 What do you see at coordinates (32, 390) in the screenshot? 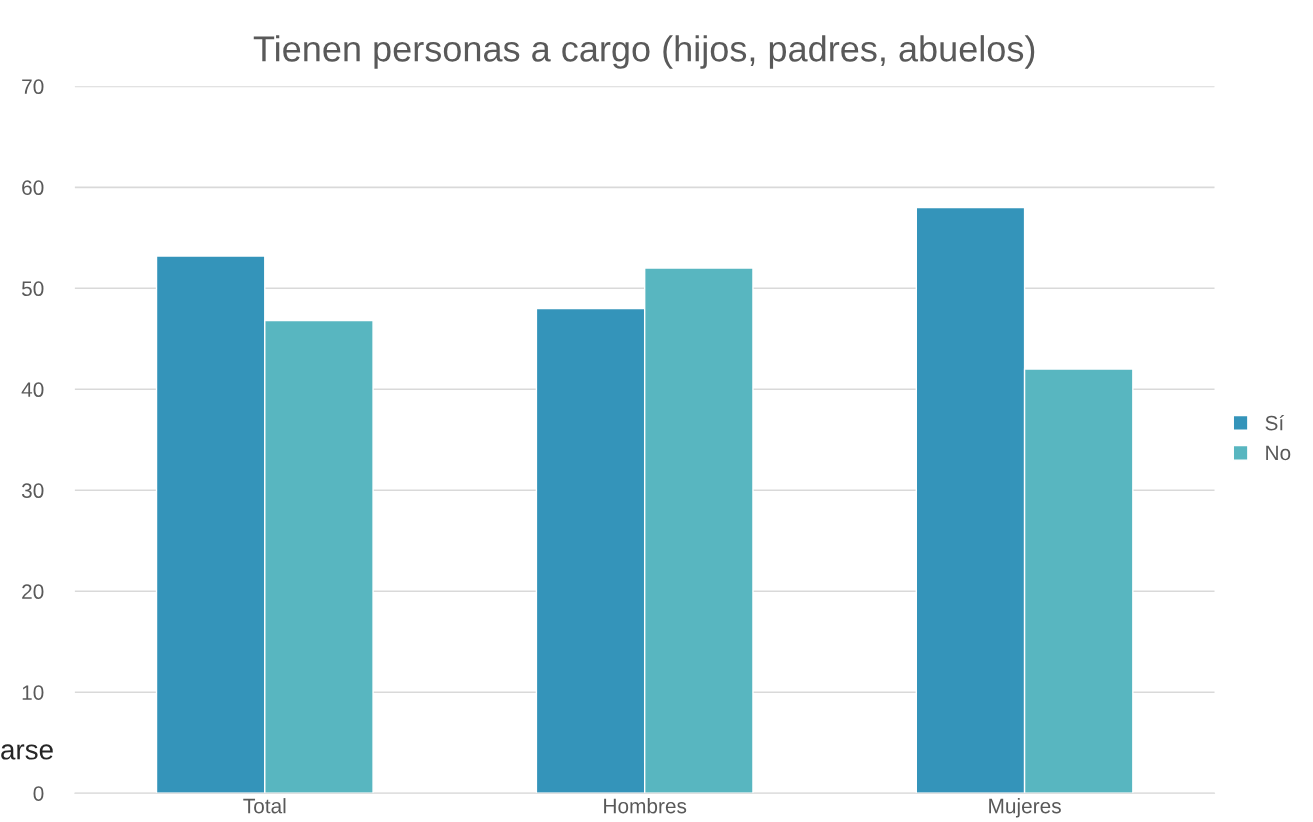
I see `y-tick-label: 40` at bounding box center [32, 390].